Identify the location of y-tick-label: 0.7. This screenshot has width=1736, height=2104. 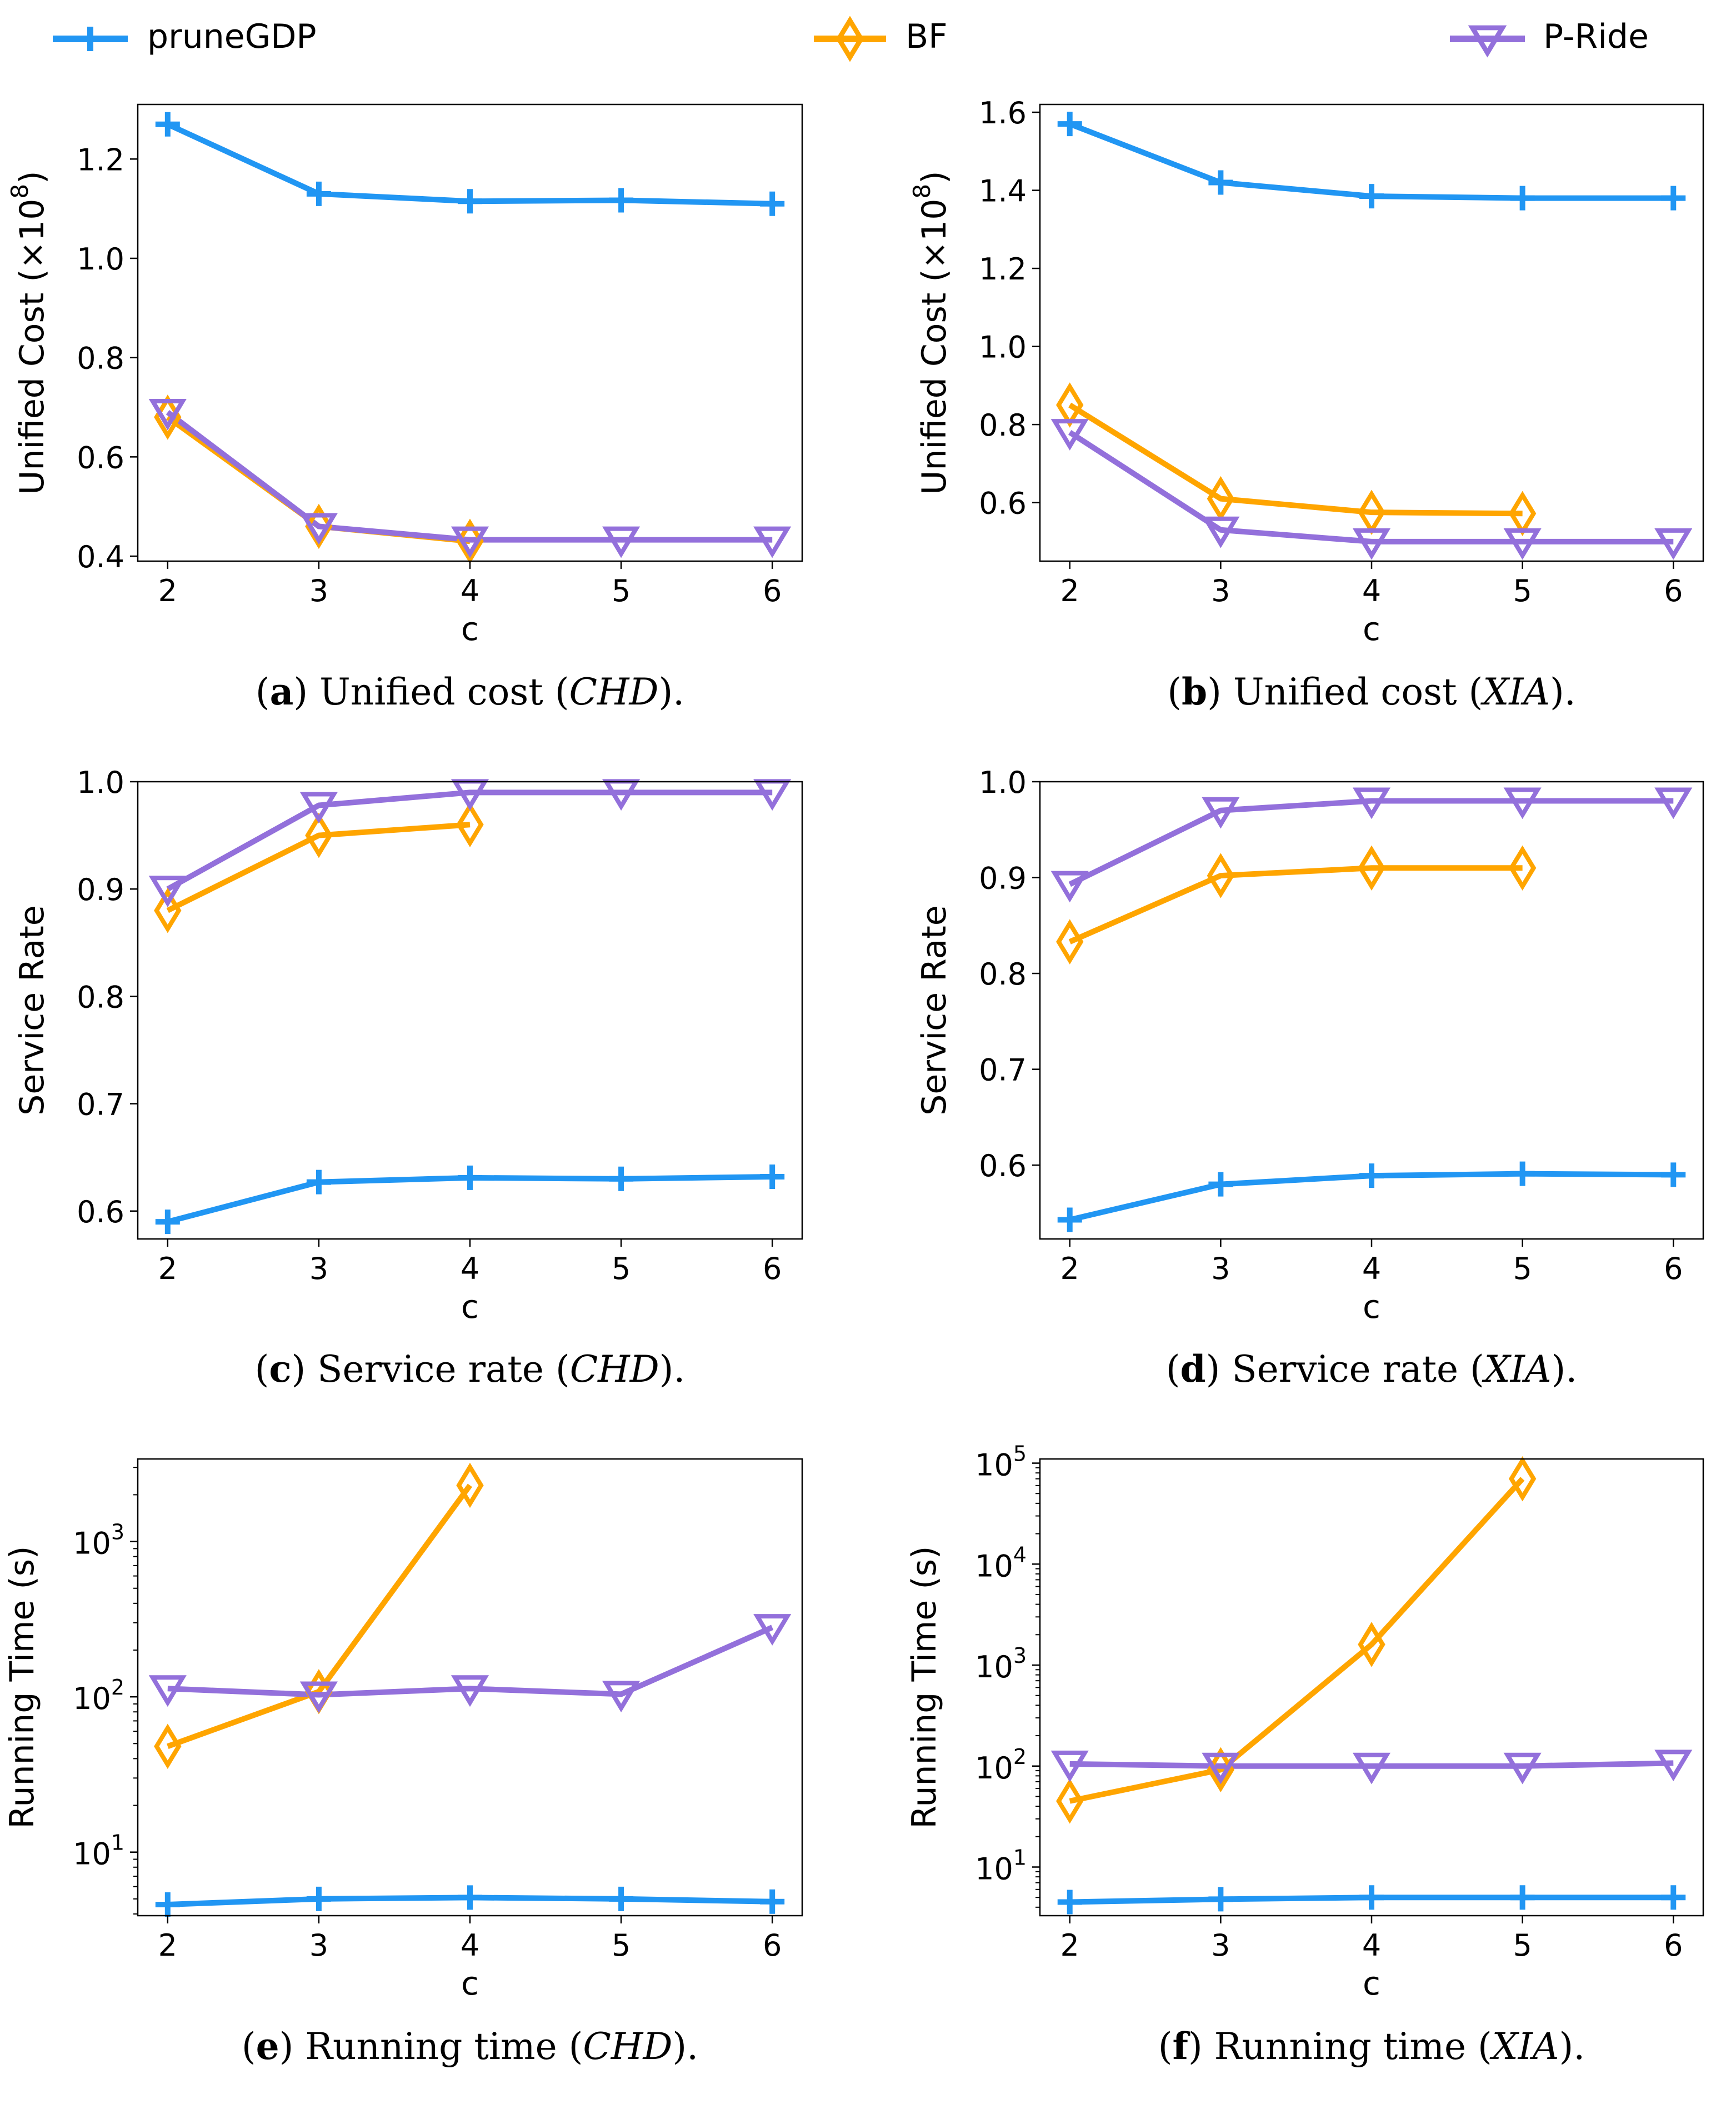
(1003, 1070).